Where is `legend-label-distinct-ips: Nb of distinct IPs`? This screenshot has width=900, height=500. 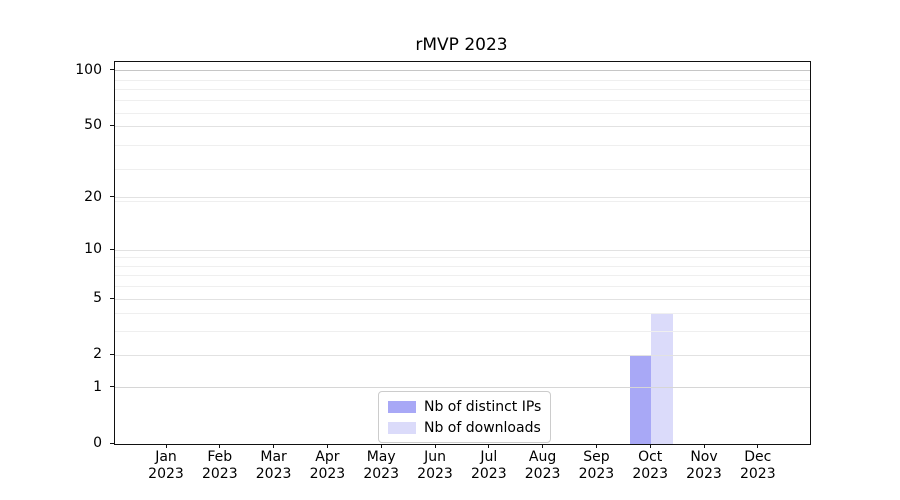 legend-label-distinct-ips: Nb of distinct IPs is located at coordinates (483, 406).